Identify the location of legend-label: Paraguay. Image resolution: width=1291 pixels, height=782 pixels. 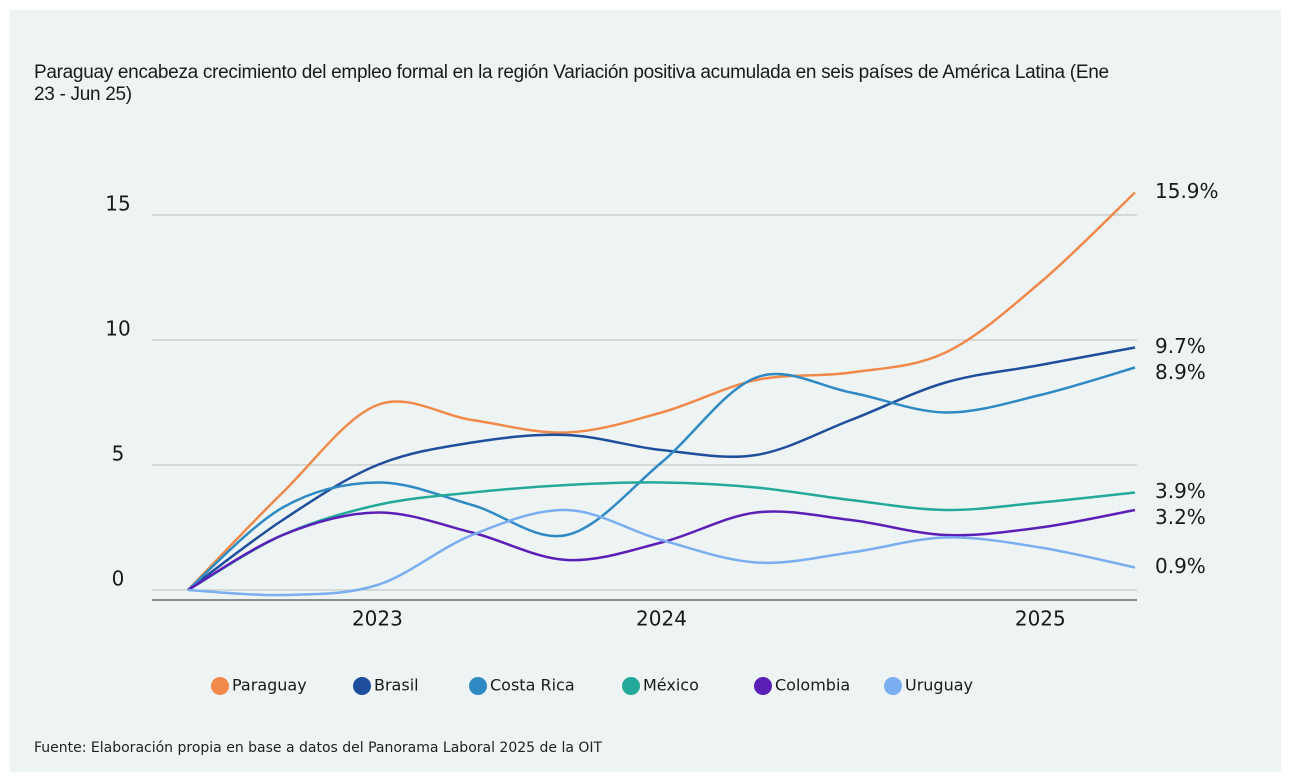
(269, 685).